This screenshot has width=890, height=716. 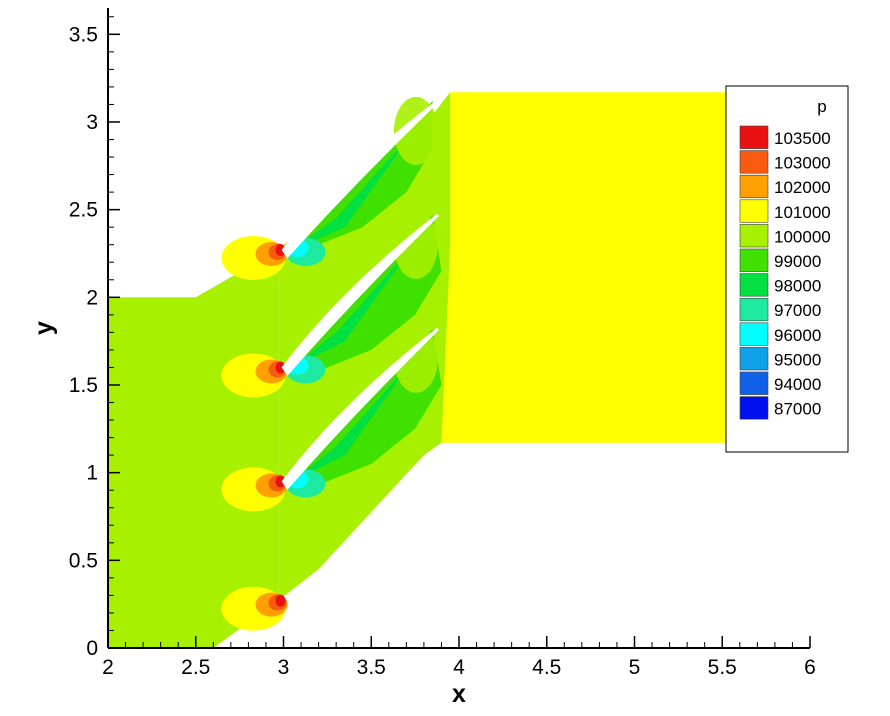 What do you see at coordinates (802, 138) in the screenshot?
I see `legend-label: 103500` at bounding box center [802, 138].